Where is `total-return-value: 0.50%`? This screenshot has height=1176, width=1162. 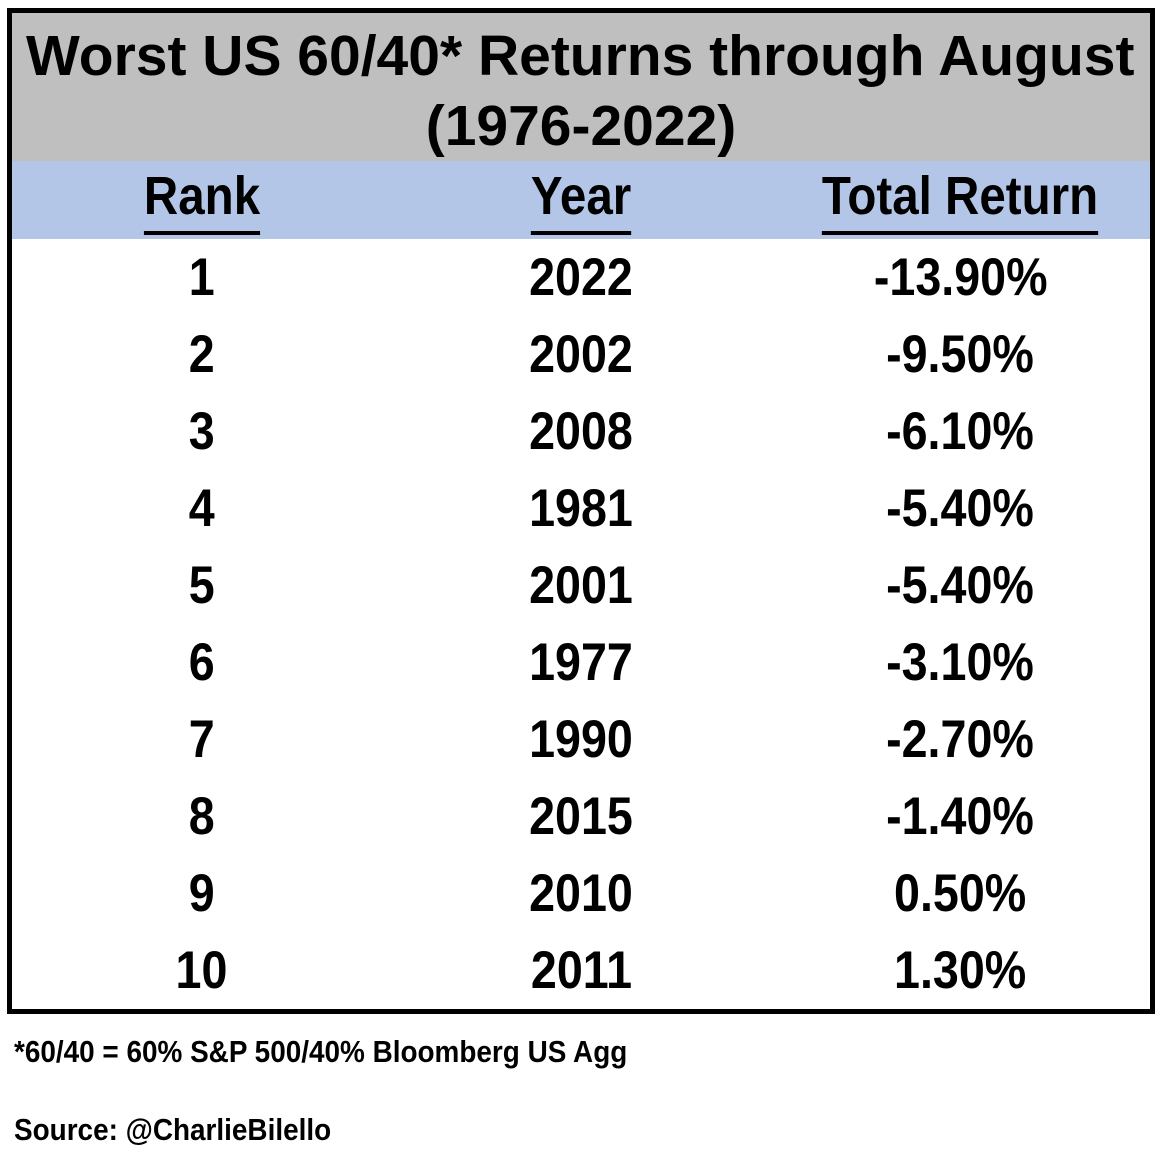
total-return-value: 0.50% is located at coordinates (960, 893).